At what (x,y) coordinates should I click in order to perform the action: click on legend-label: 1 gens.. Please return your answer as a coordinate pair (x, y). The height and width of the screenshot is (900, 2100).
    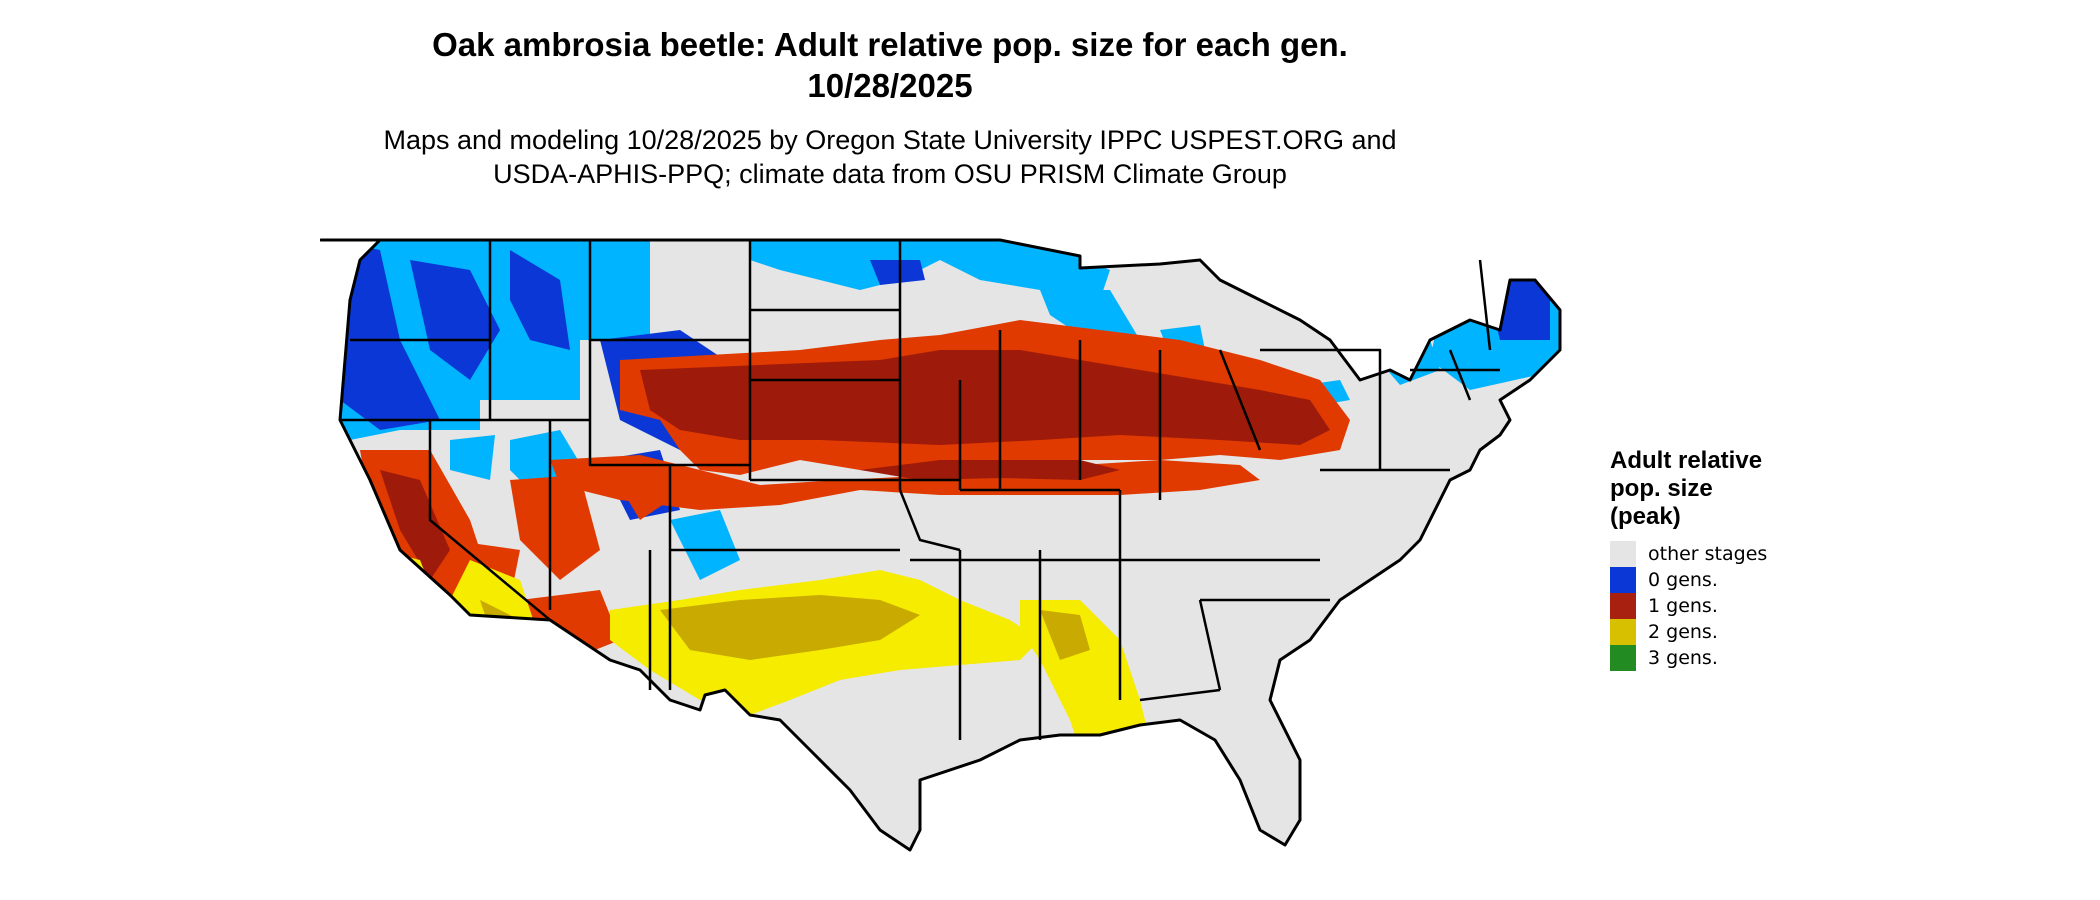
    Looking at the image, I should click on (1683, 606).